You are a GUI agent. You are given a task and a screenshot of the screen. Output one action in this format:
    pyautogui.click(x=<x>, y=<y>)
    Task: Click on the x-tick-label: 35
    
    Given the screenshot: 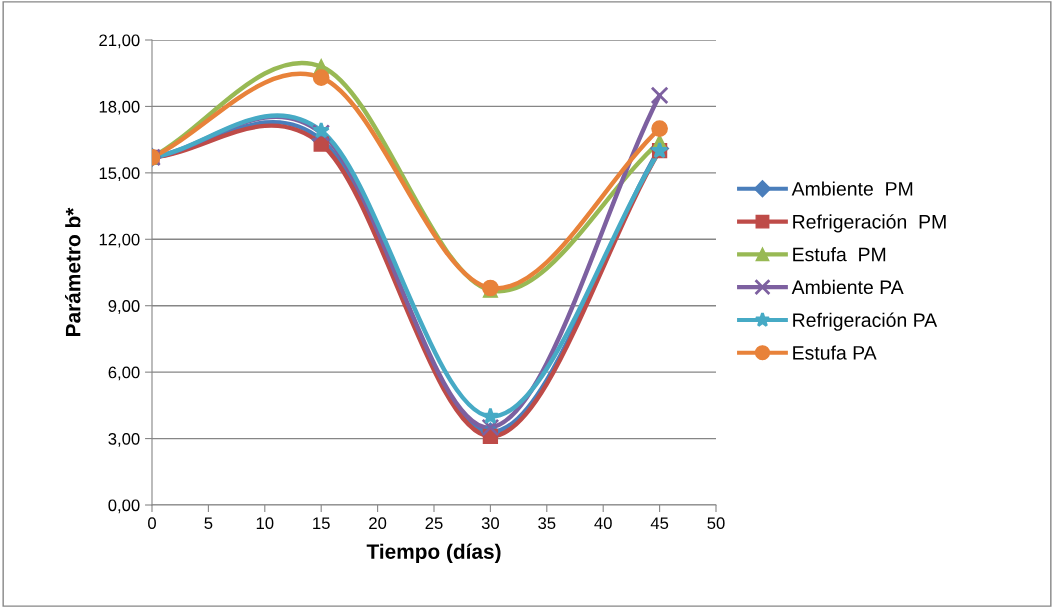 What is the action you would take?
    pyautogui.click(x=547, y=523)
    